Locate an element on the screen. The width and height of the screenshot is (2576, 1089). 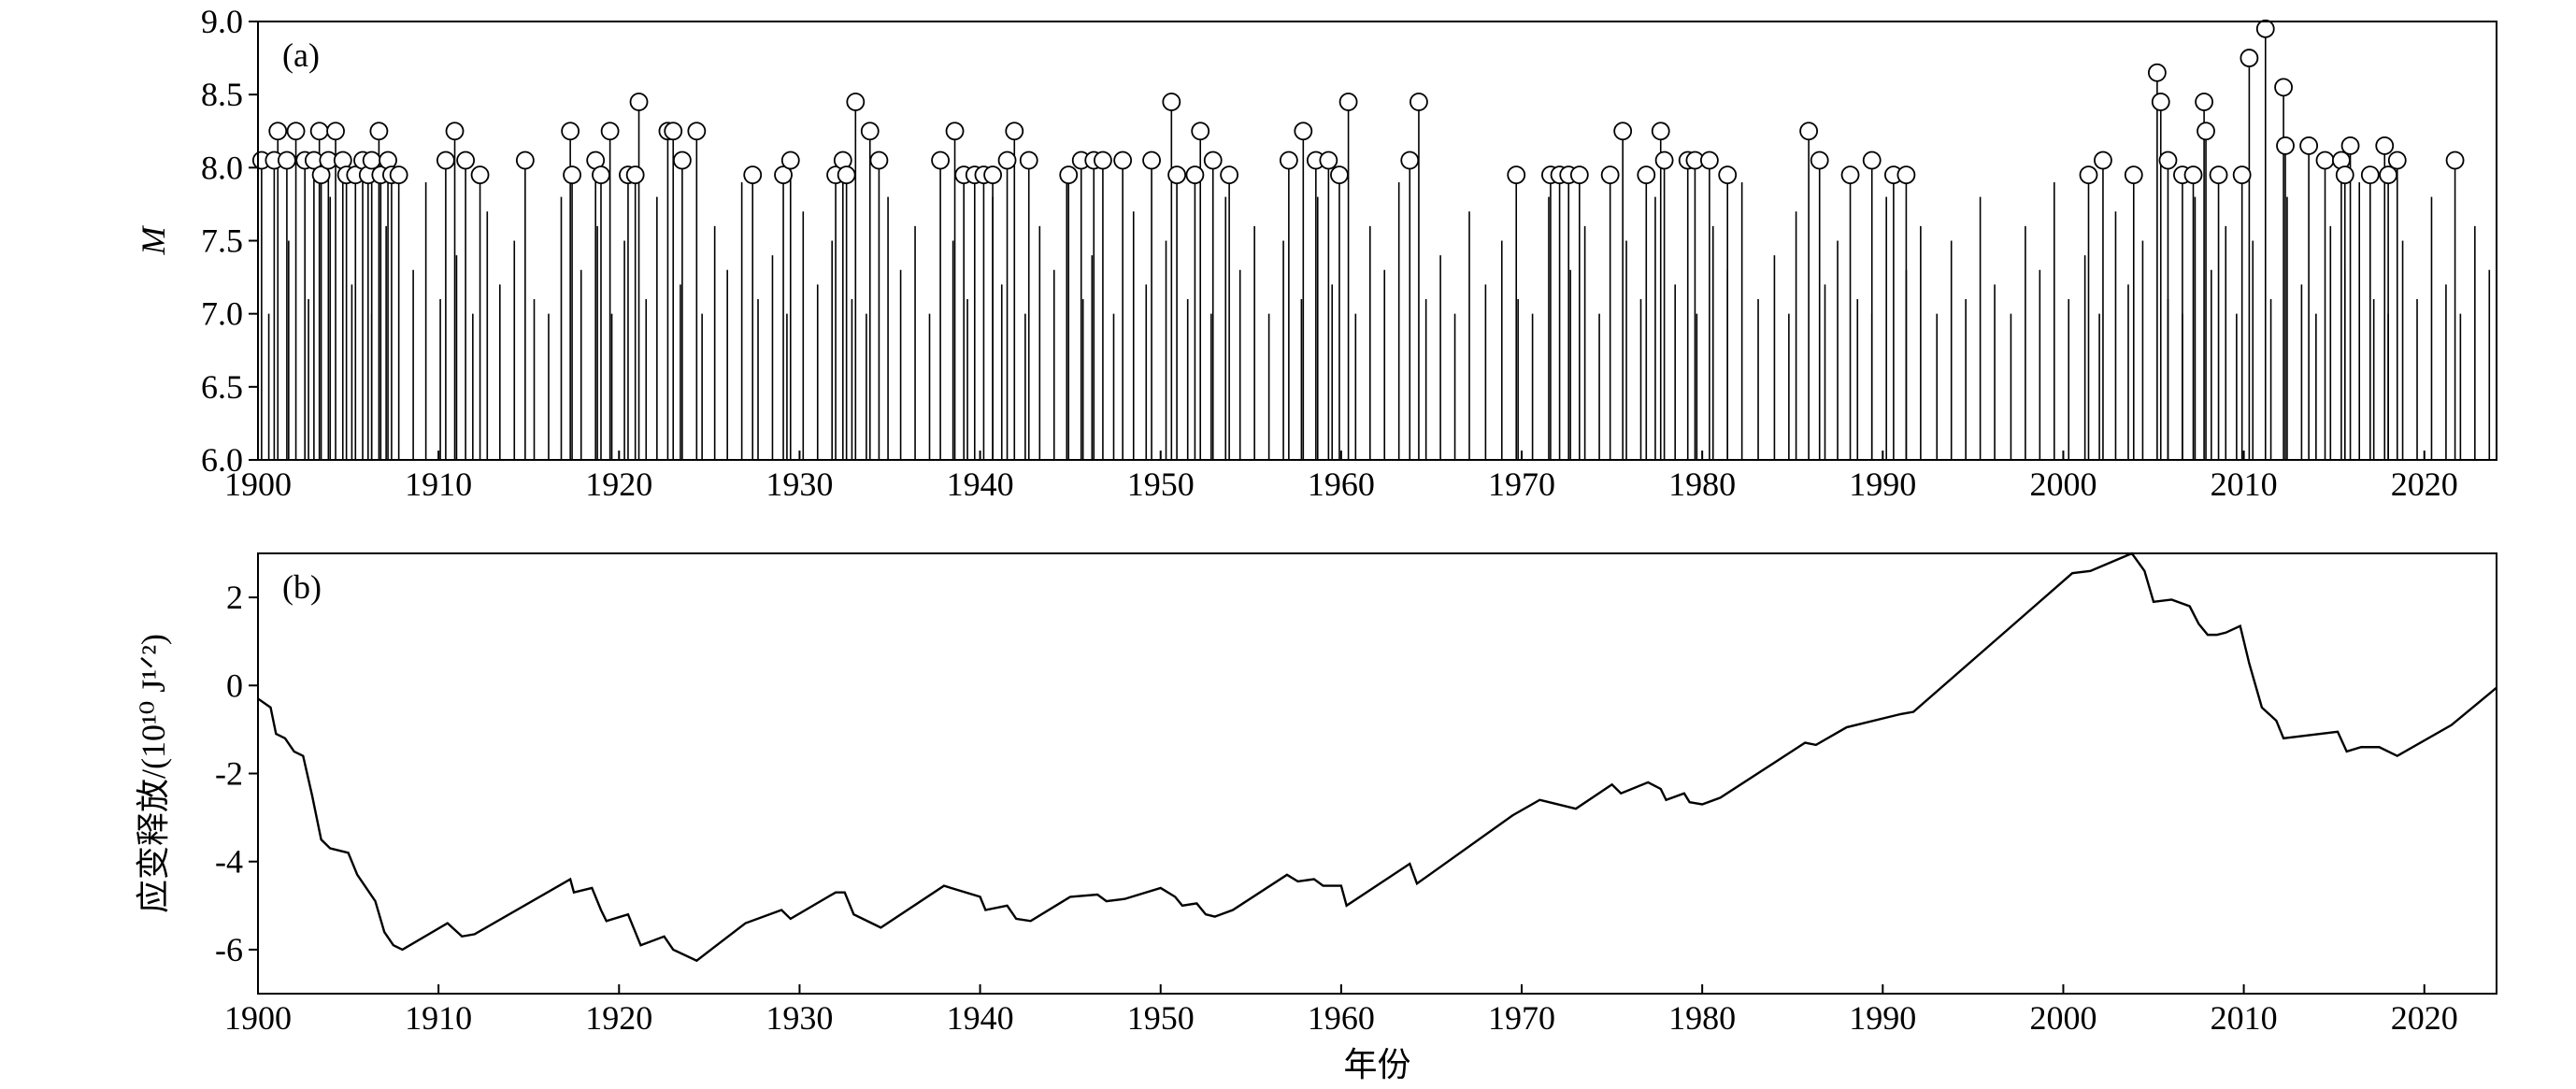
panel-label: (b) is located at coordinates (302, 587).